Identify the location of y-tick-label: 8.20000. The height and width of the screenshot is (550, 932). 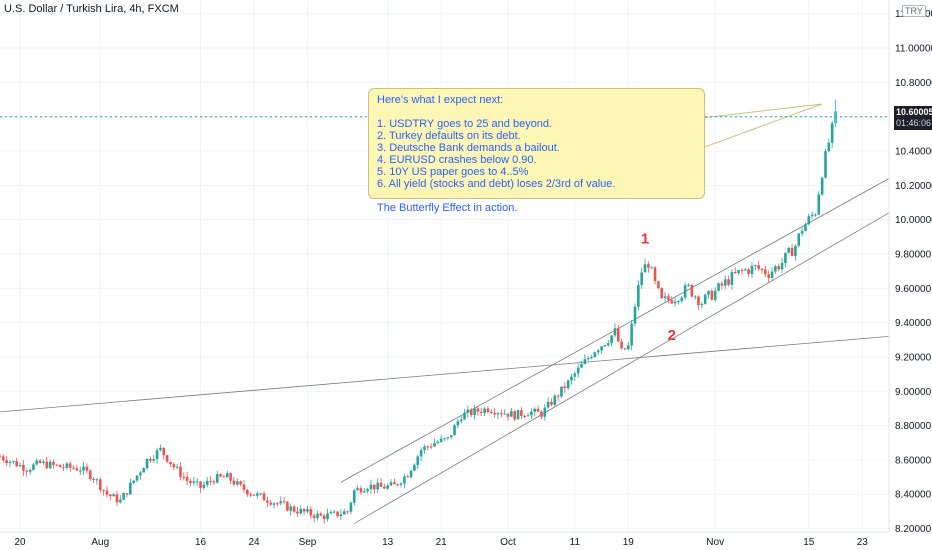
(913, 529).